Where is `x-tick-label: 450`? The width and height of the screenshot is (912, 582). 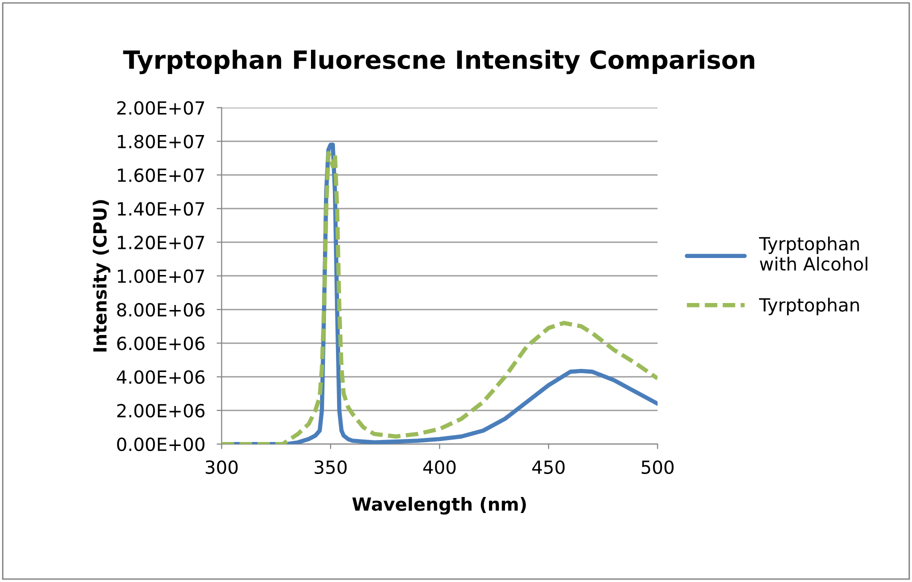
x-tick-label: 450 is located at coordinates (548, 467).